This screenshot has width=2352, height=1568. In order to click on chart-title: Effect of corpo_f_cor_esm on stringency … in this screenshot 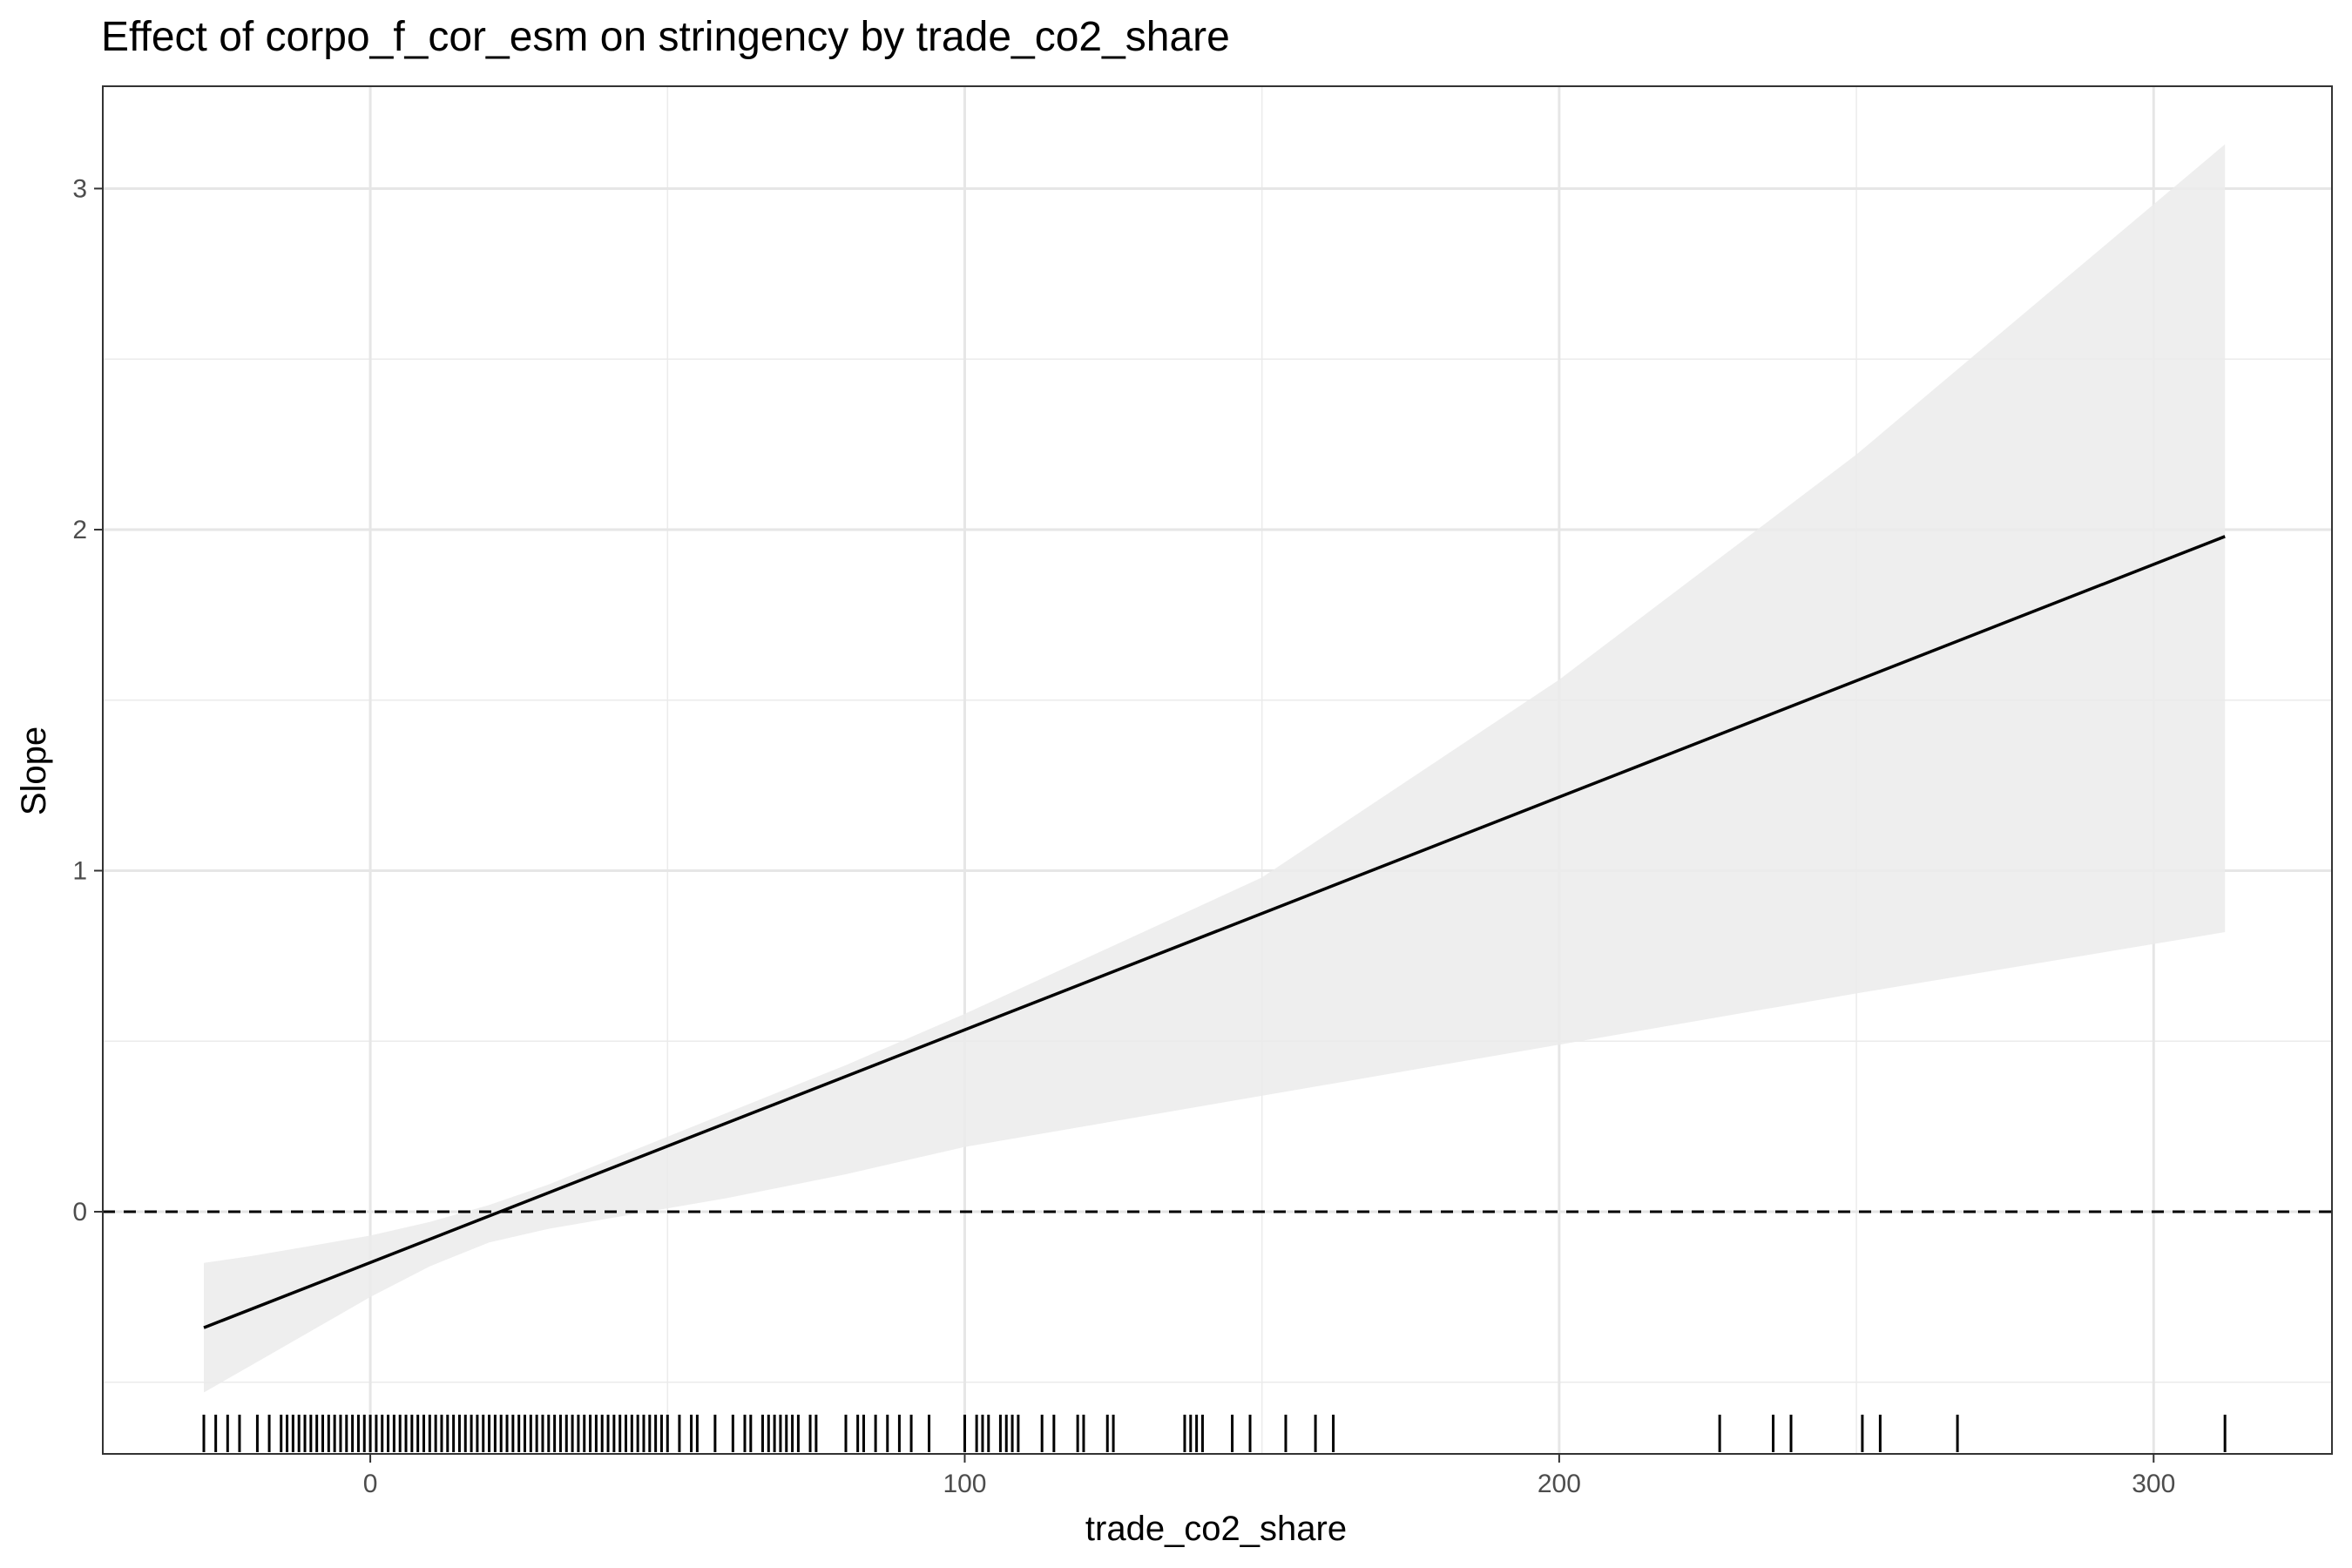, I will do `click(665, 37)`.